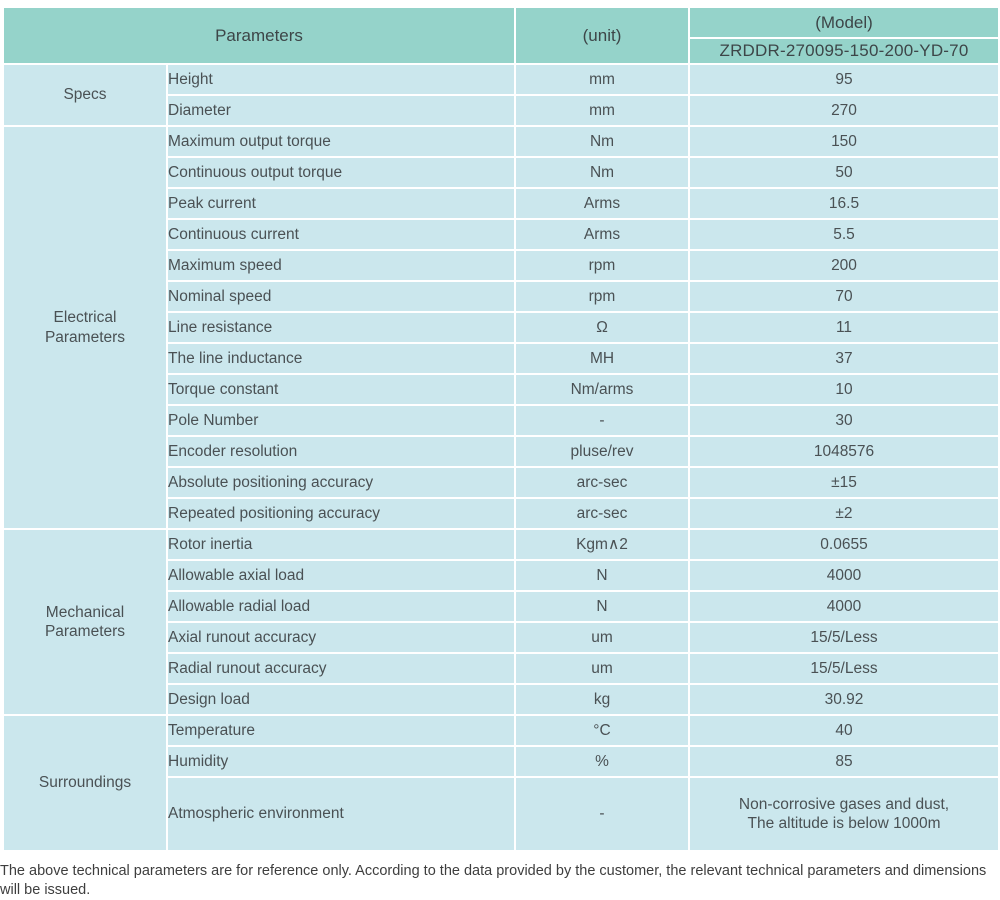 The height and width of the screenshot is (900, 1000). What do you see at coordinates (844, 296) in the screenshot?
I see `cell-value: 70` at bounding box center [844, 296].